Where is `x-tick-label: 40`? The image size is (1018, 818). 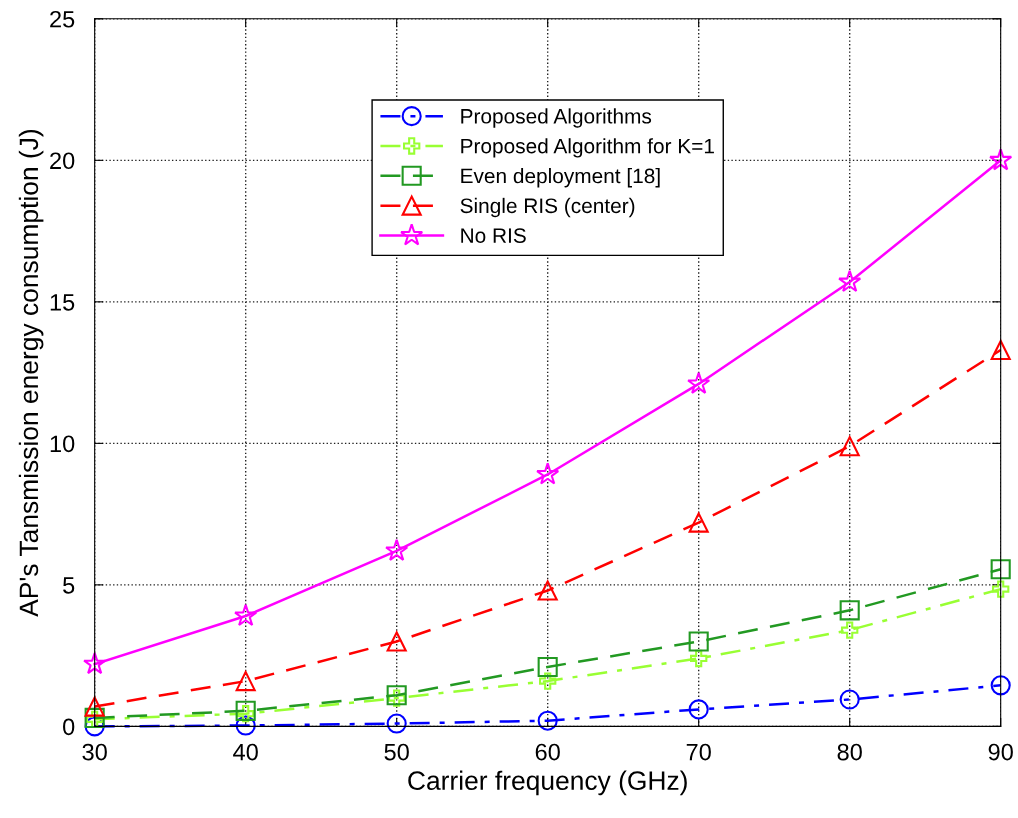
x-tick-label: 40 is located at coordinates (245, 752).